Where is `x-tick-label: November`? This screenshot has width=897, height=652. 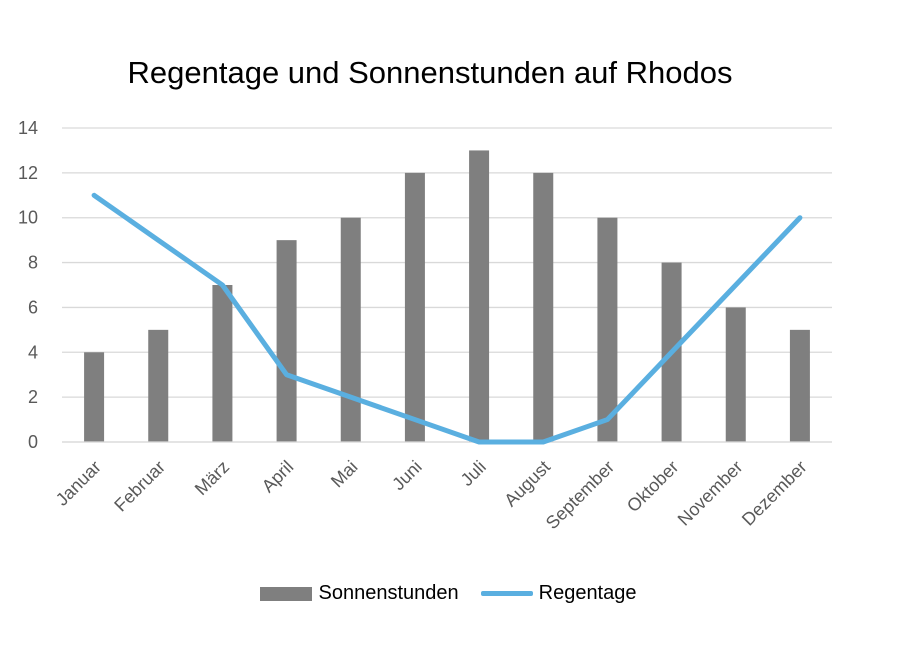 x-tick-label: November is located at coordinates (710, 493).